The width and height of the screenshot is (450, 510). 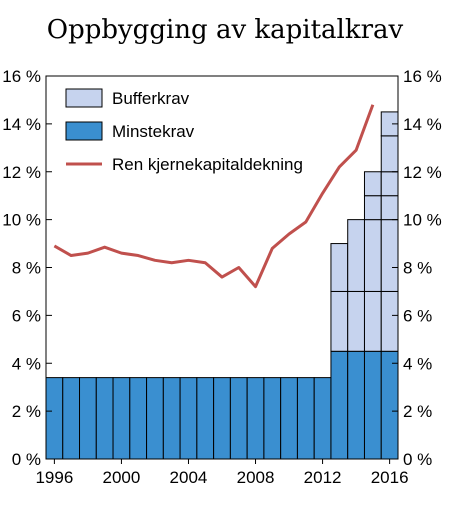 What do you see at coordinates (417, 363) in the screenshot?
I see `y-tick-label-right: 4 %` at bounding box center [417, 363].